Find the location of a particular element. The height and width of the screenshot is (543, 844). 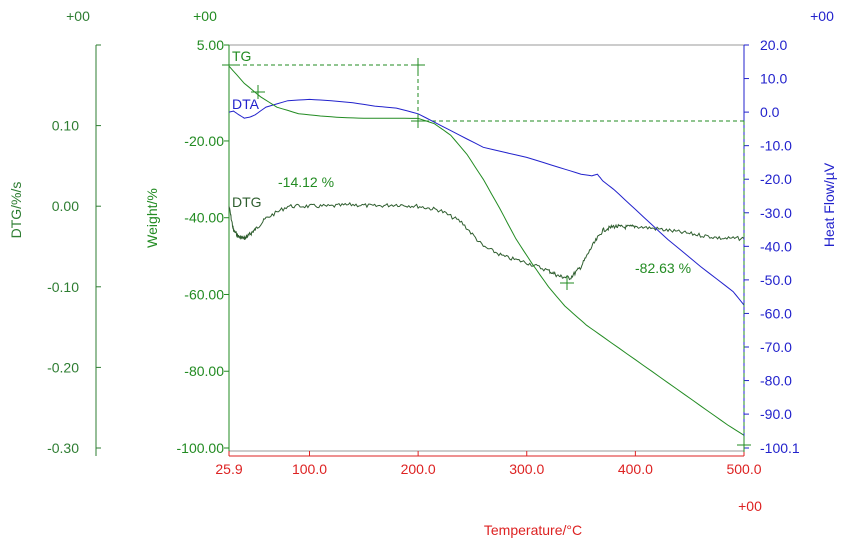

x-axis-title: Temperature/°C is located at coordinates (533, 530).